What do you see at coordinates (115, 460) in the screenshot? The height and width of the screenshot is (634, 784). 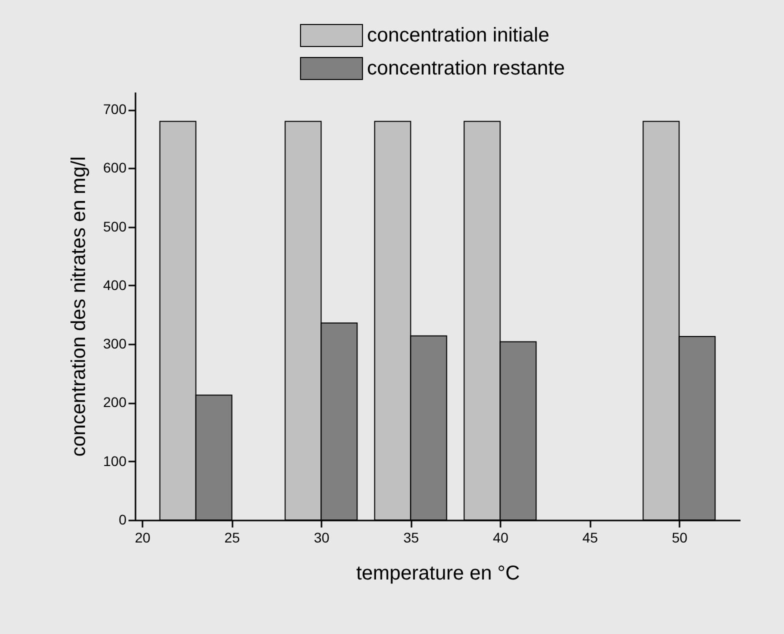 I see `y-tick-label: 100` at bounding box center [115, 460].